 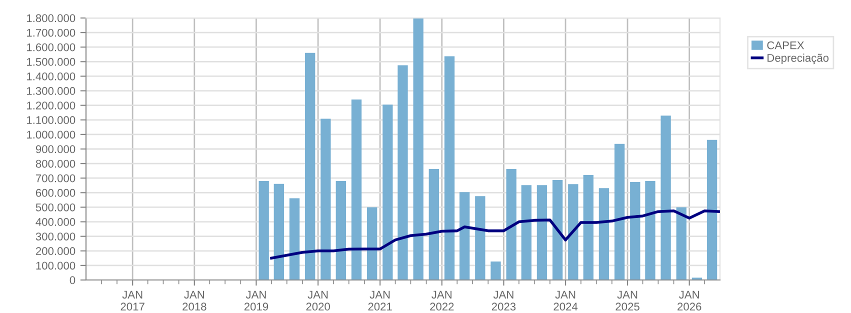 What do you see at coordinates (798, 59) in the screenshot?
I see `legend-label: Depreciação` at bounding box center [798, 59].